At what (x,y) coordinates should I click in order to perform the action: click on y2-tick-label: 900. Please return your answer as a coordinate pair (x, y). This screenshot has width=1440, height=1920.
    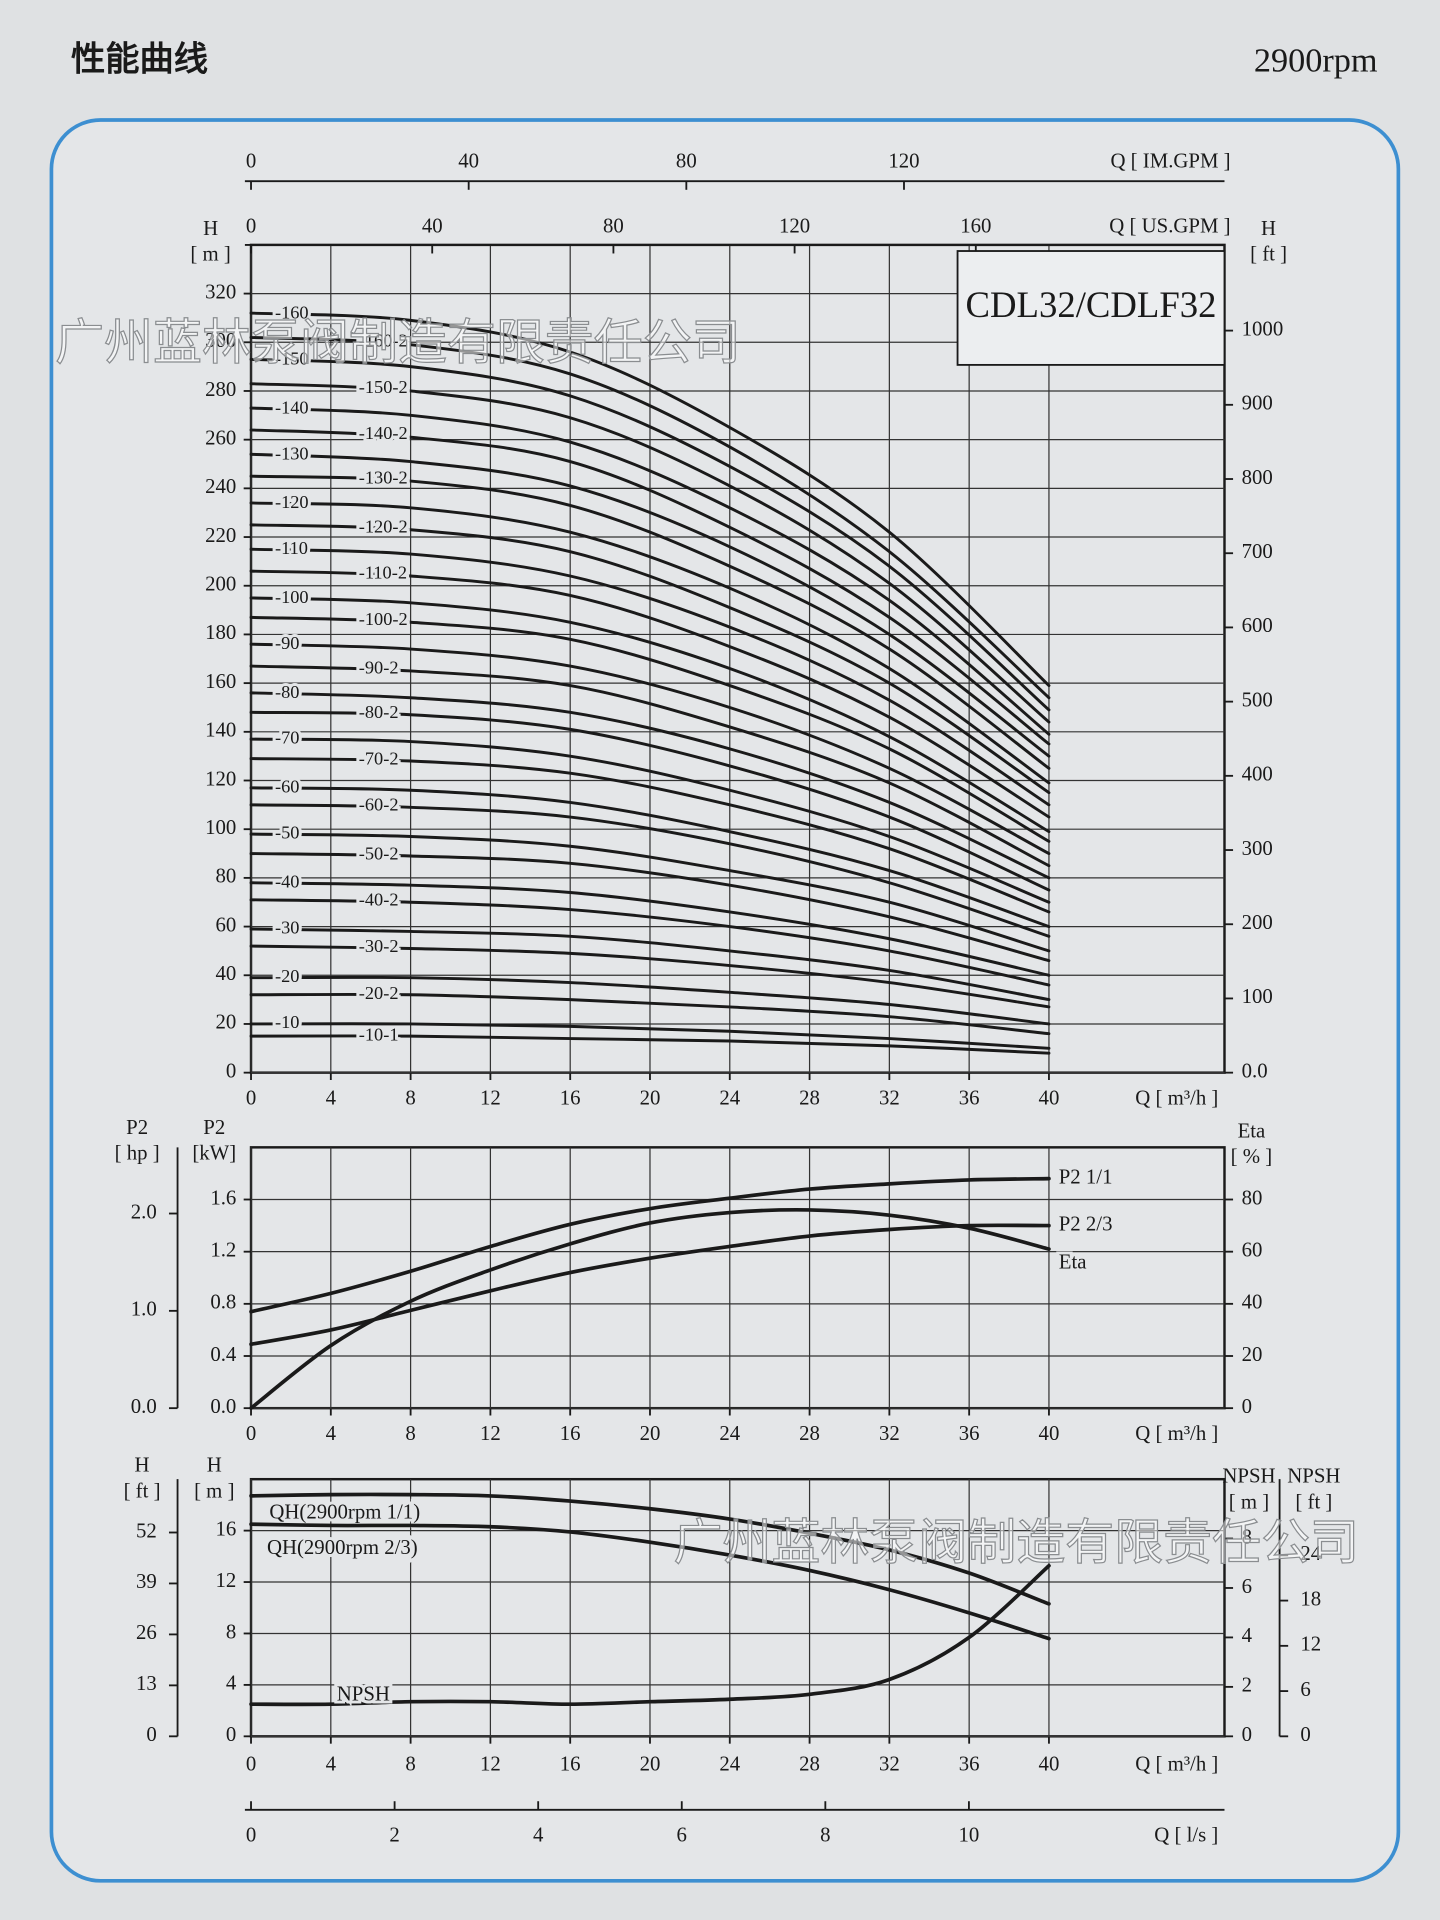
    Looking at the image, I should click on (1257, 403).